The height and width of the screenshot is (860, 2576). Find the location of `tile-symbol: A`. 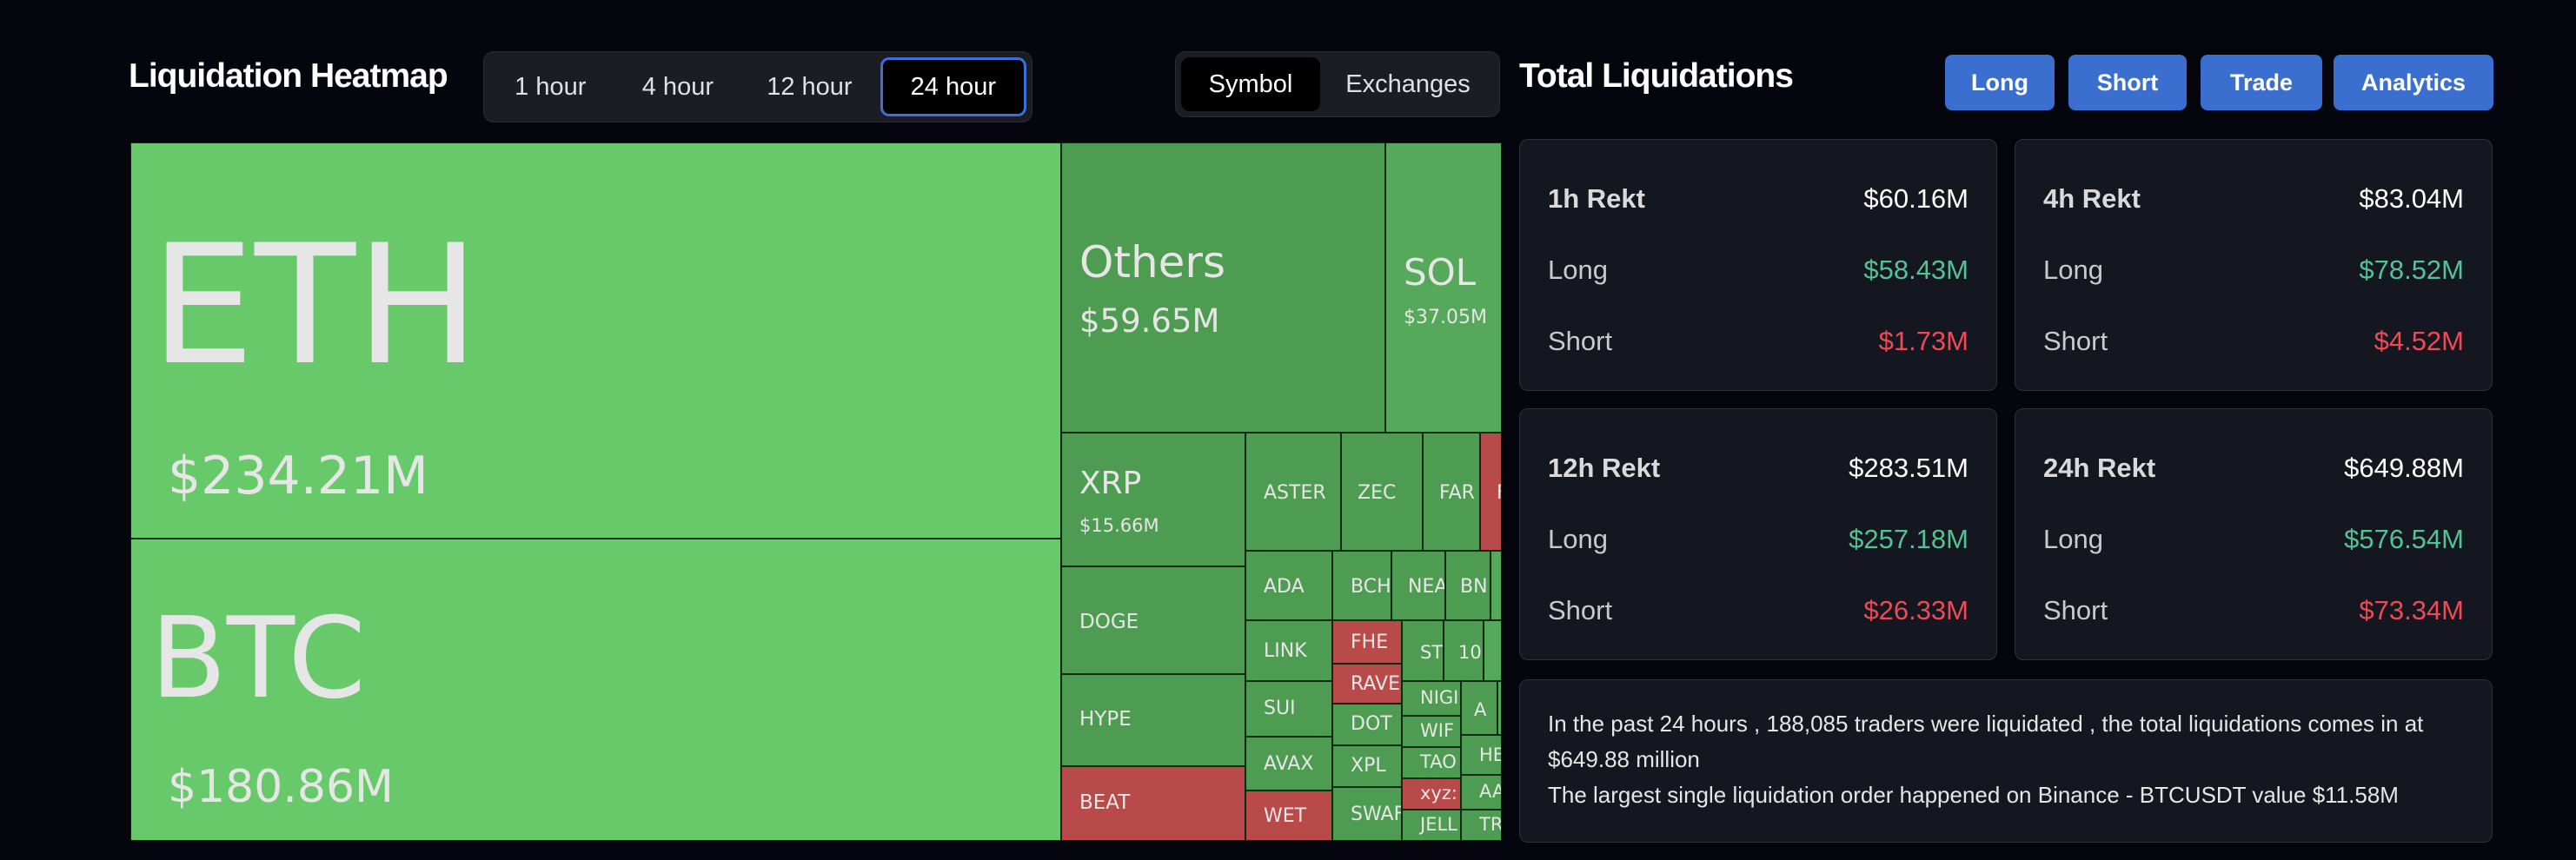

tile-symbol: A is located at coordinates (1480, 709).